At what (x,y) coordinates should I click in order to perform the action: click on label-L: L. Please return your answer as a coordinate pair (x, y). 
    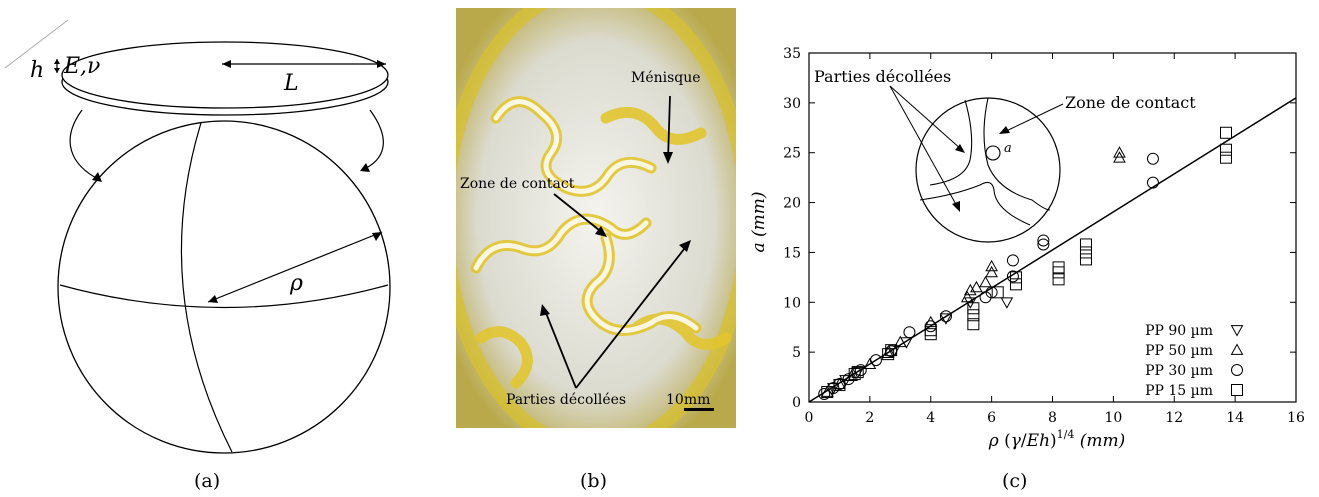
    Looking at the image, I should click on (291, 83).